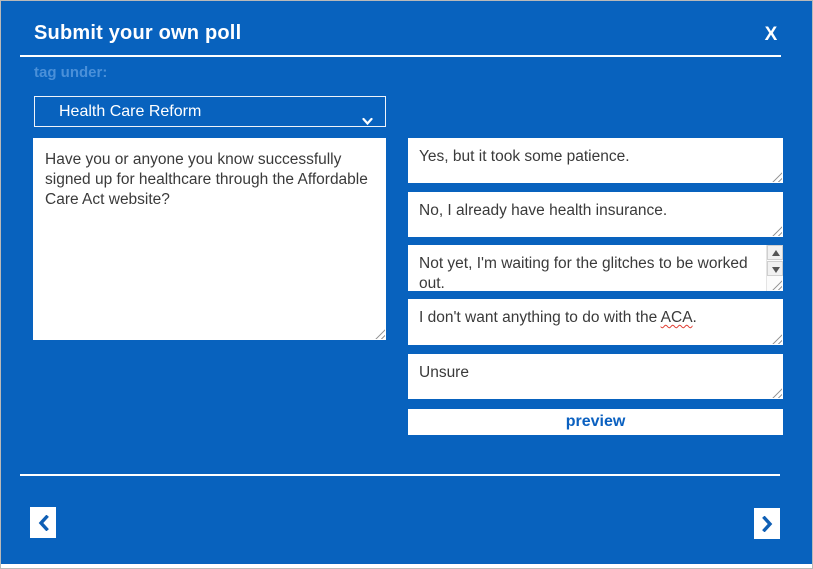 The image size is (813, 569). What do you see at coordinates (210, 111) in the screenshot?
I see `category-dropdown: Health Care Reform` at bounding box center [210, 111].